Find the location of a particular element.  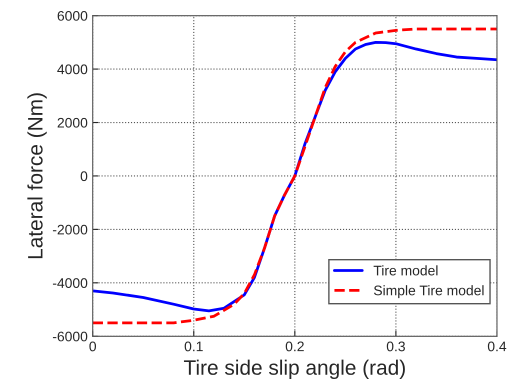

y-tick-label: 0 is located at coordinates (84, 176).